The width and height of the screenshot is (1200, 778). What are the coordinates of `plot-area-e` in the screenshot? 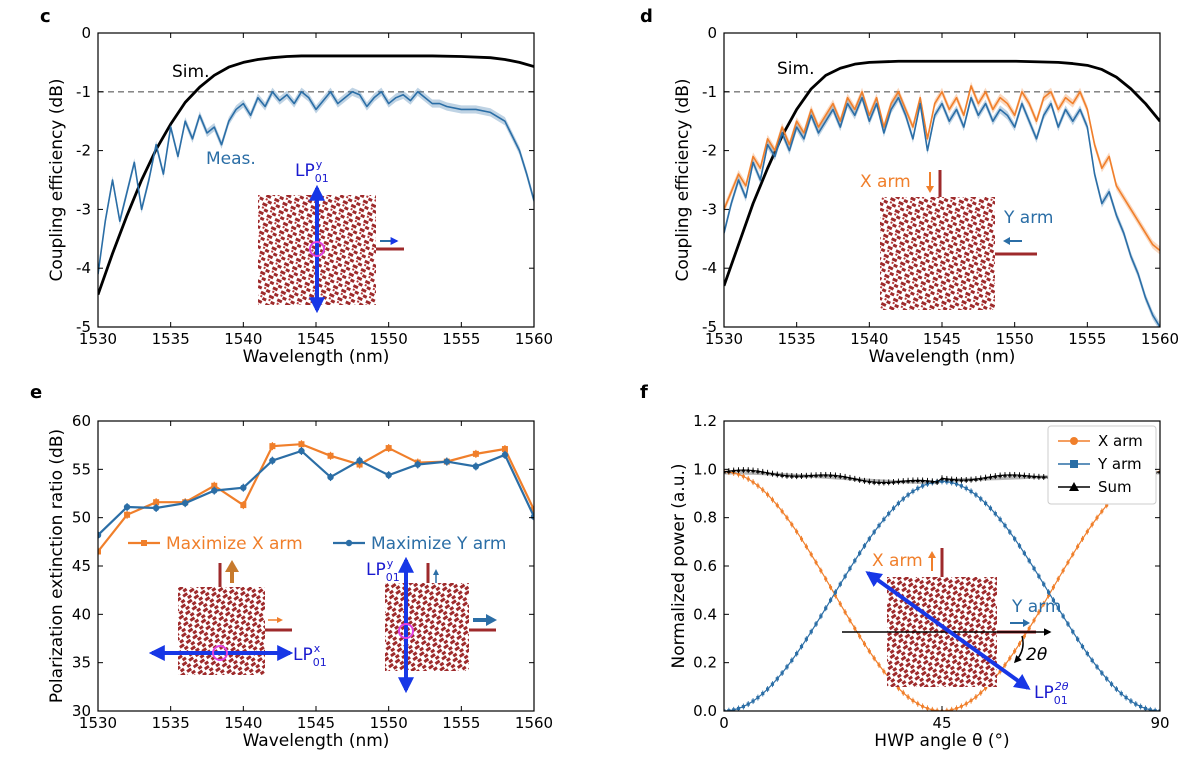 It's located at (316, 498).